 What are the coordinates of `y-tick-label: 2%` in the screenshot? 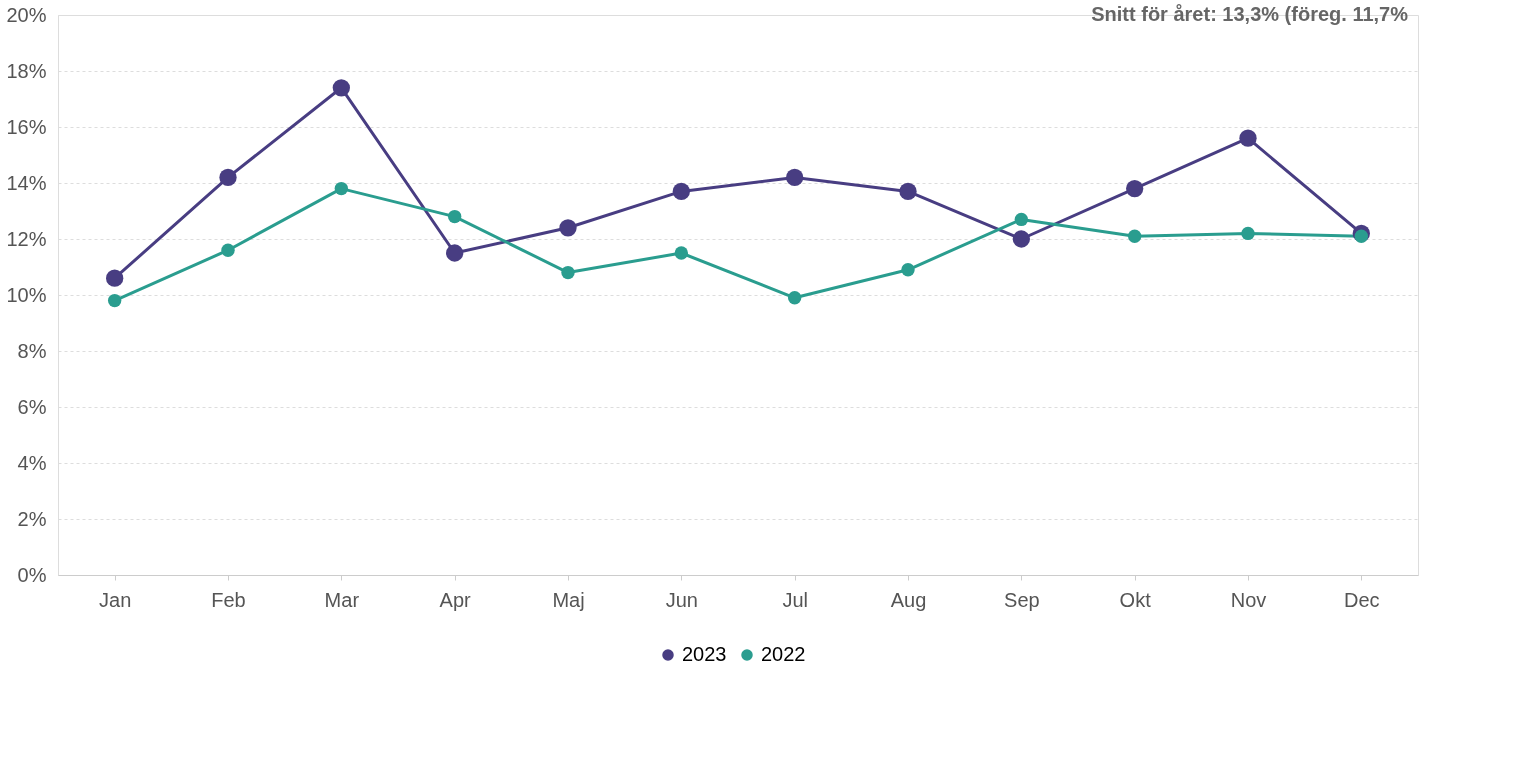 It's located at (32, 518).